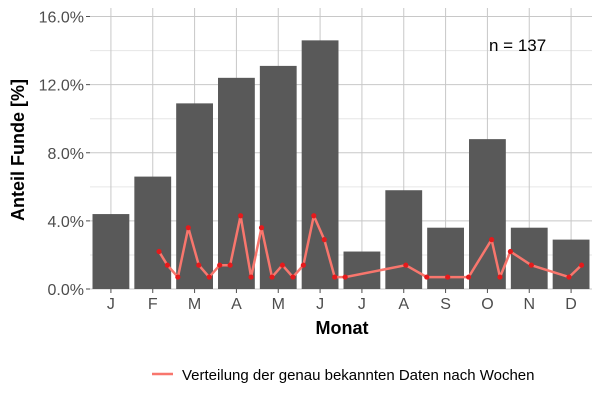 The image size is (600, 400). Describe the element at coordinates (487, 304) in the screenshot. I see `x-tick-label: O` at that location.